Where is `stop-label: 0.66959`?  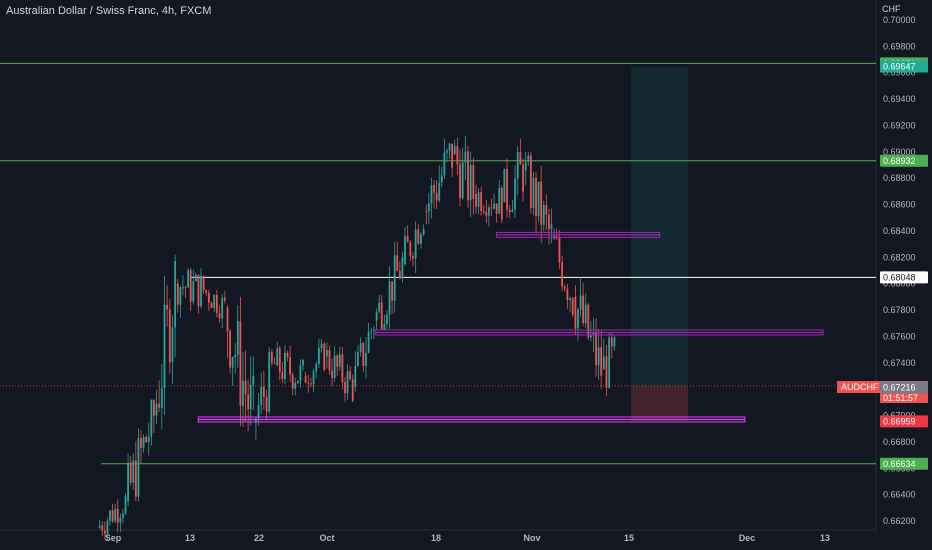 stop-label: 0.66959 is located at coordinates (899, 421).